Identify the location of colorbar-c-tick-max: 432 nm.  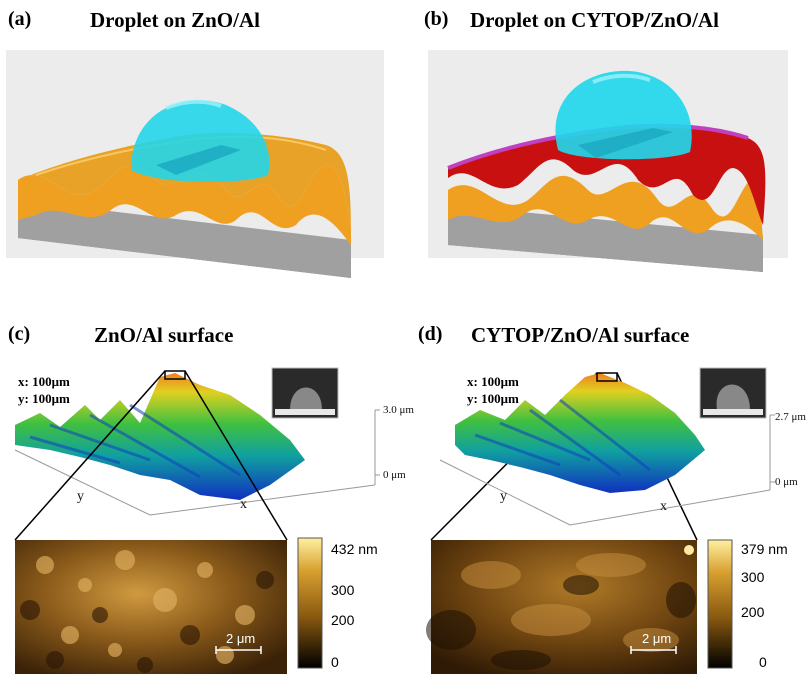
(354, 549).